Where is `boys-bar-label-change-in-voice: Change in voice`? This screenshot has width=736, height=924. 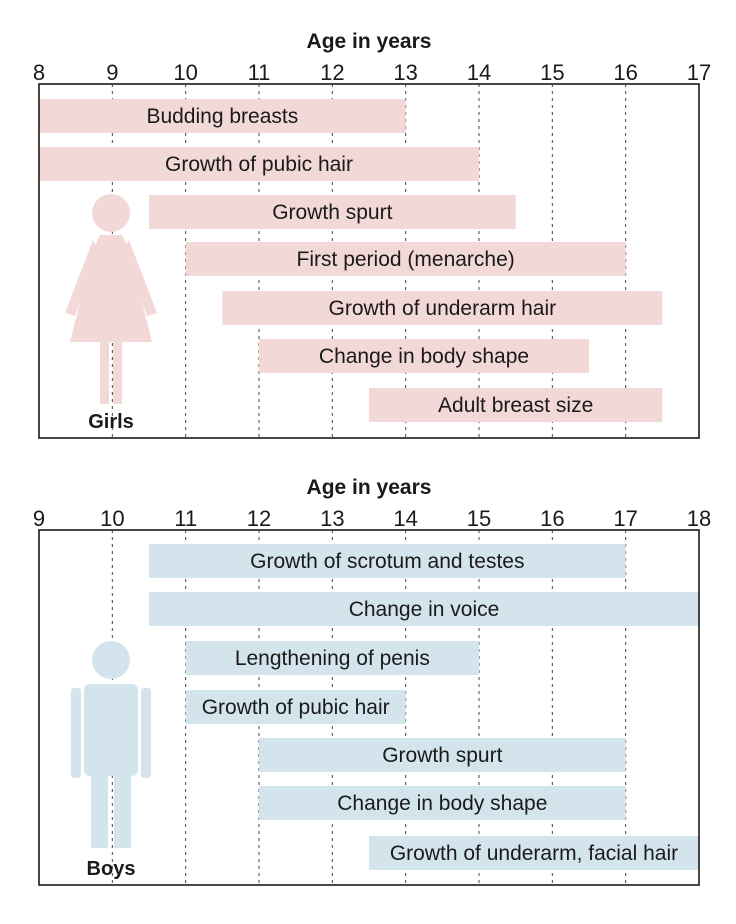 boys-bar-label-change-in-voice: Change in voice is located at coordinates (424, 609).